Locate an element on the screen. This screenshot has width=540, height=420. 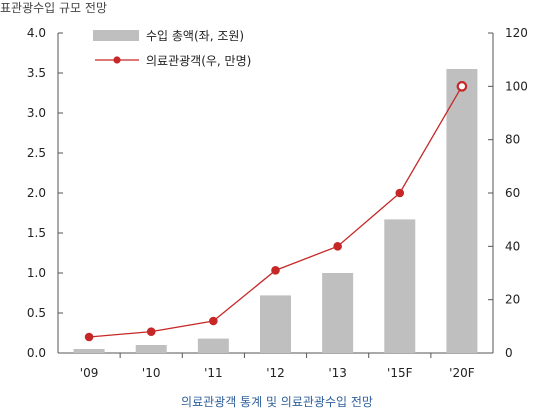
y-right-tick-label: 60 is located at coordinates (512, 193).